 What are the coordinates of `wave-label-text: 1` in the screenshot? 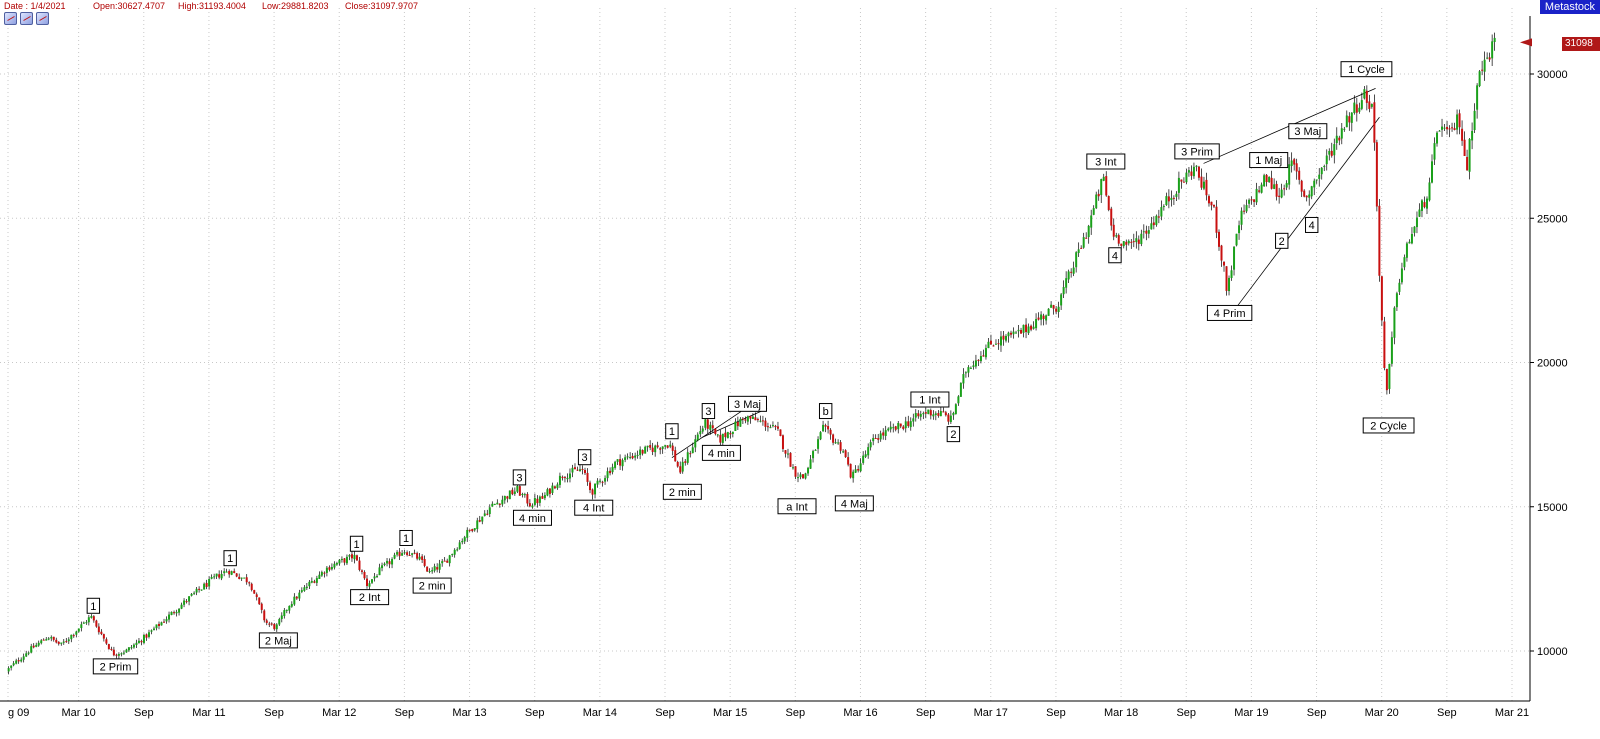 It's located at (230, 559).